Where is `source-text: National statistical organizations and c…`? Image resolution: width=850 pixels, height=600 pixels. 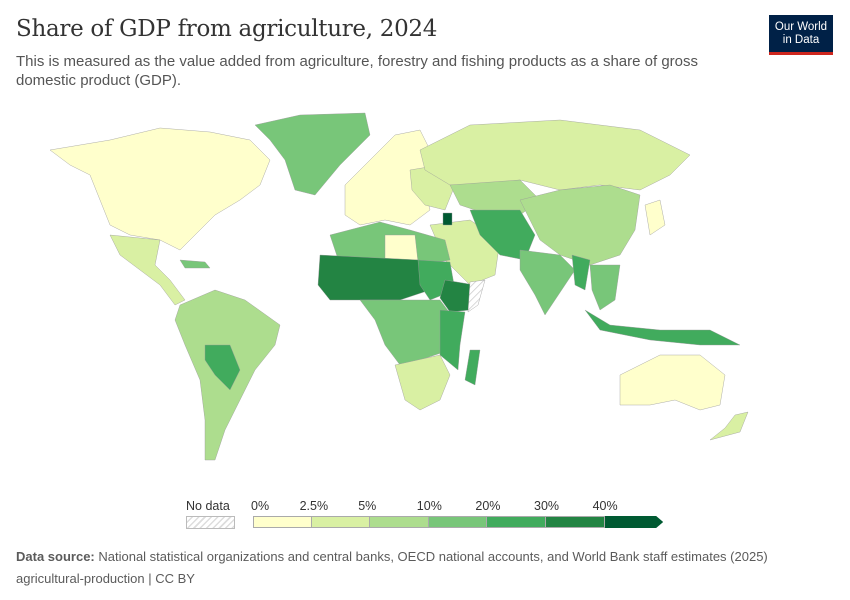
source-text: National statistical organizations and c… is located at coordinates (433, 556).